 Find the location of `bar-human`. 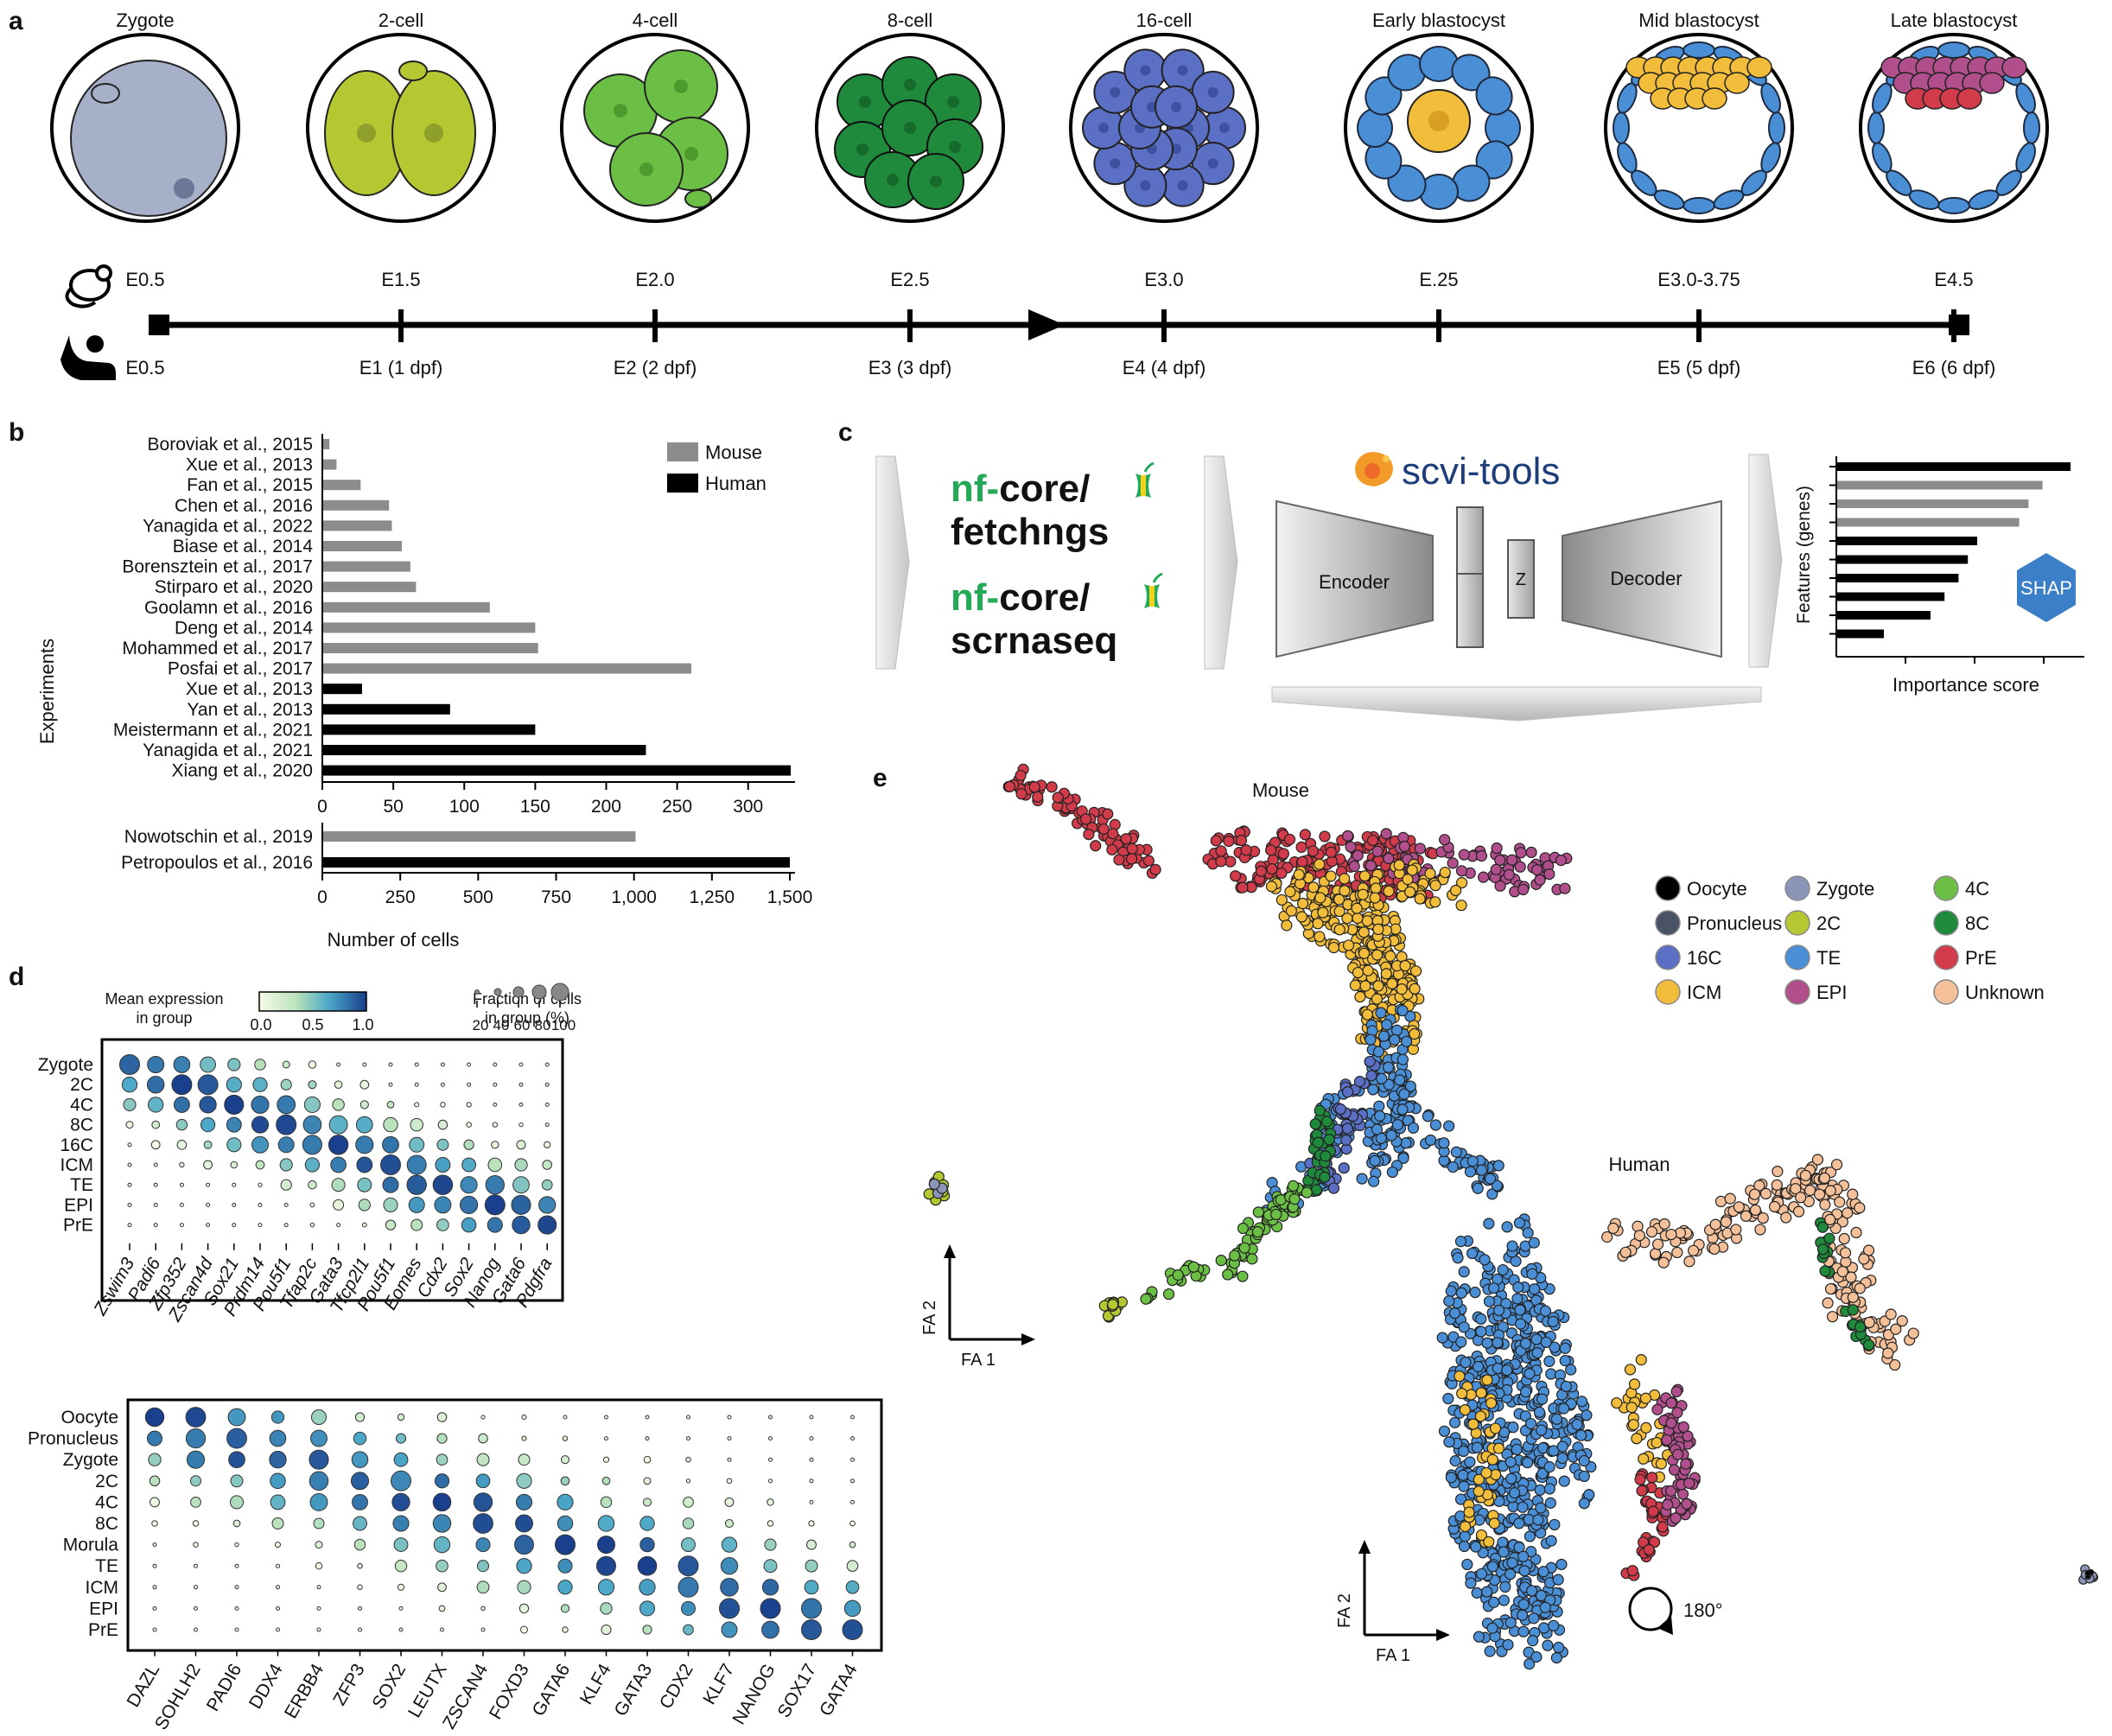

bar-human is located at coordinates (556, 770).